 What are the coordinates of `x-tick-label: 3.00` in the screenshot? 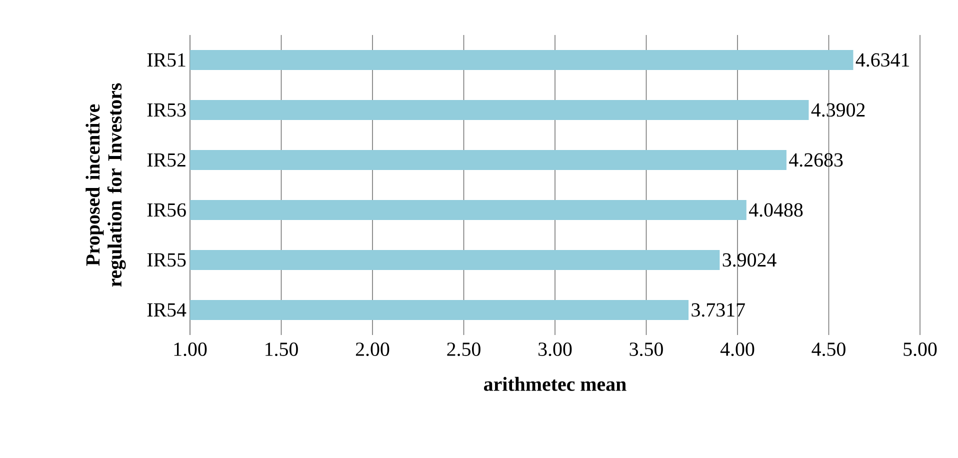 It's located at (555, 349).